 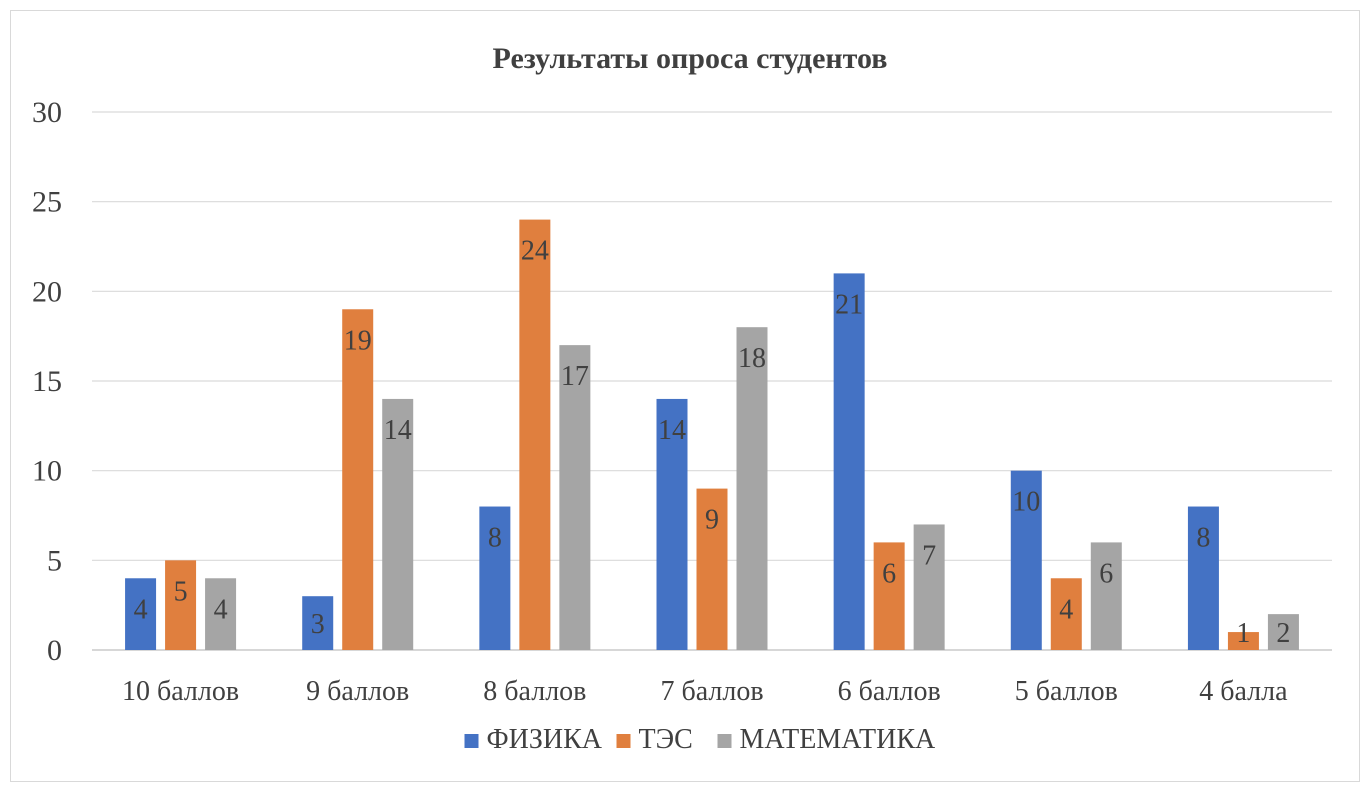 What do you see at coordinates (358, 340) in the screenshot?
I see `data-label: 19` at bounding box center [358, 340].